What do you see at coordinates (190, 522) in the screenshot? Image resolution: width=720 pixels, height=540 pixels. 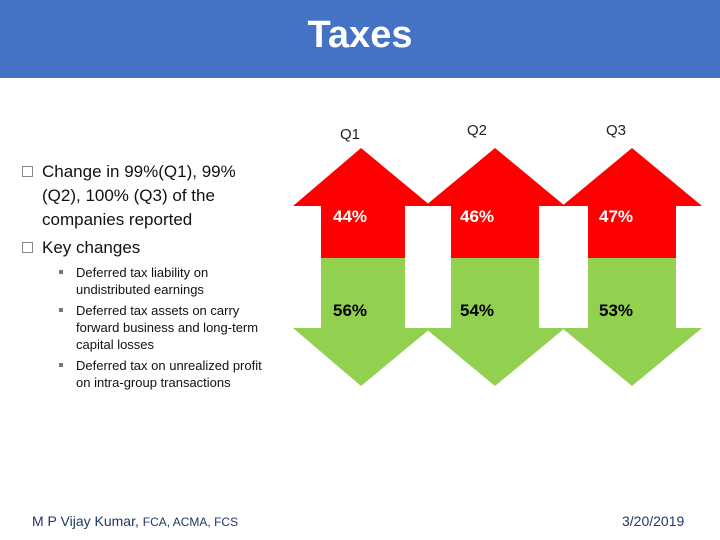 I see `author-credentials: FCA, ACMA, FCS` at bounding box center [190, 522].